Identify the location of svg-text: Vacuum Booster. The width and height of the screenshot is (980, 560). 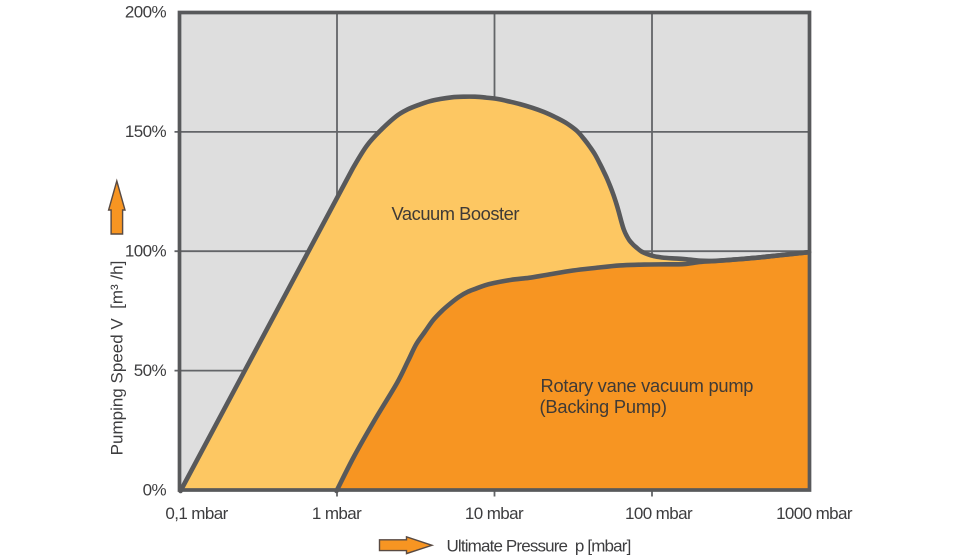
(456, 213).